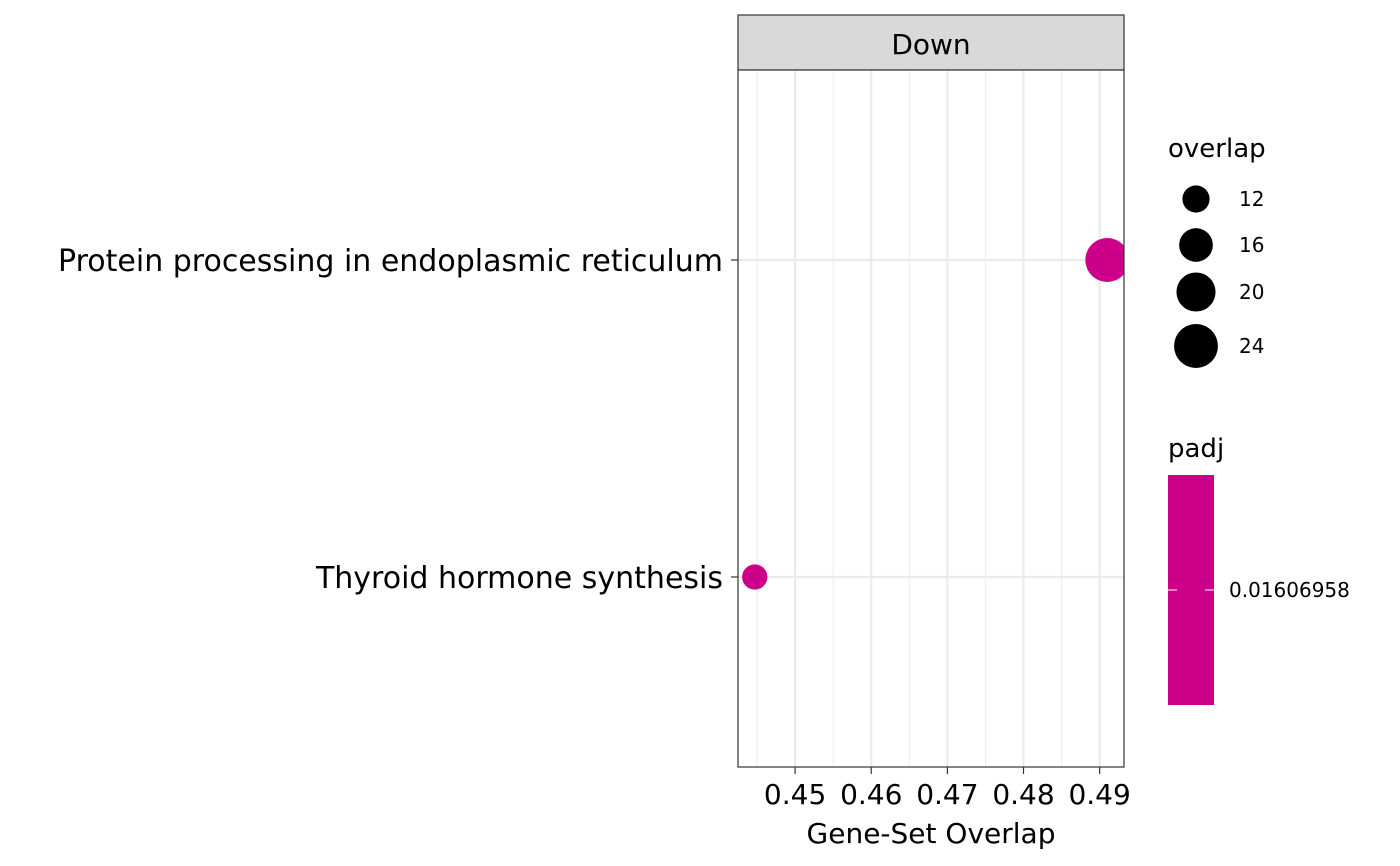  Describe the element at coordinates (1289, 590) in the screenshot. I see `color-legend-label: 0.01606958` at that location.